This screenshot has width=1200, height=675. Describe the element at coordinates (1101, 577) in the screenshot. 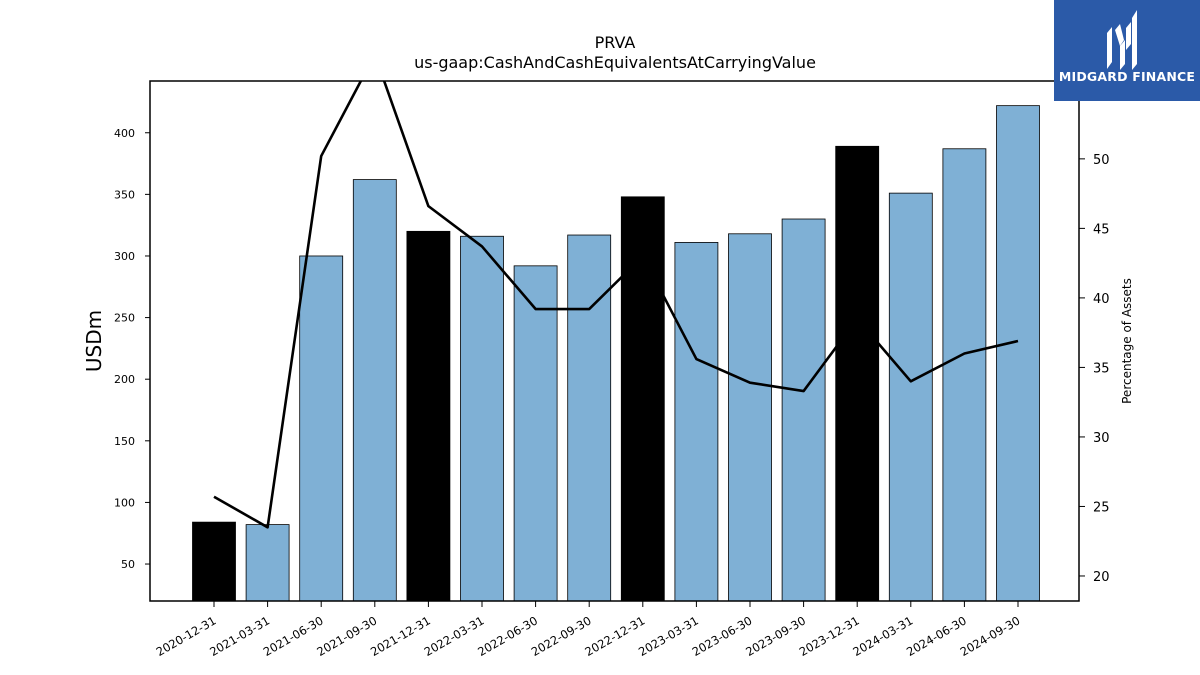

I see `y2-tick-label: 20` at that location.